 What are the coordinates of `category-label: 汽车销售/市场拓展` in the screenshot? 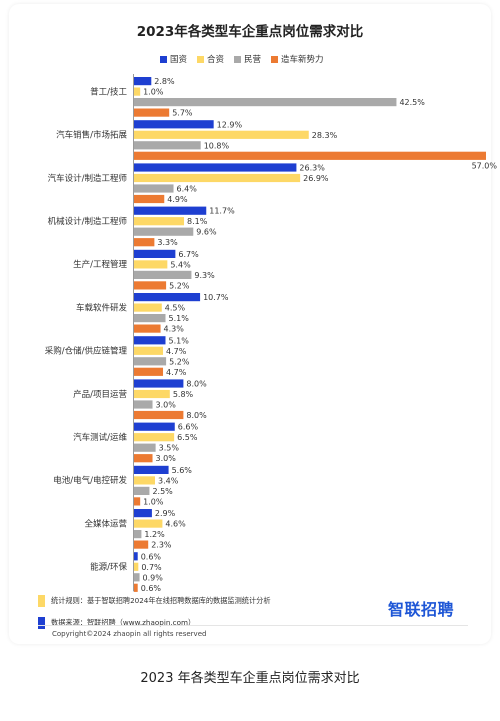 It's located at (91, 135).